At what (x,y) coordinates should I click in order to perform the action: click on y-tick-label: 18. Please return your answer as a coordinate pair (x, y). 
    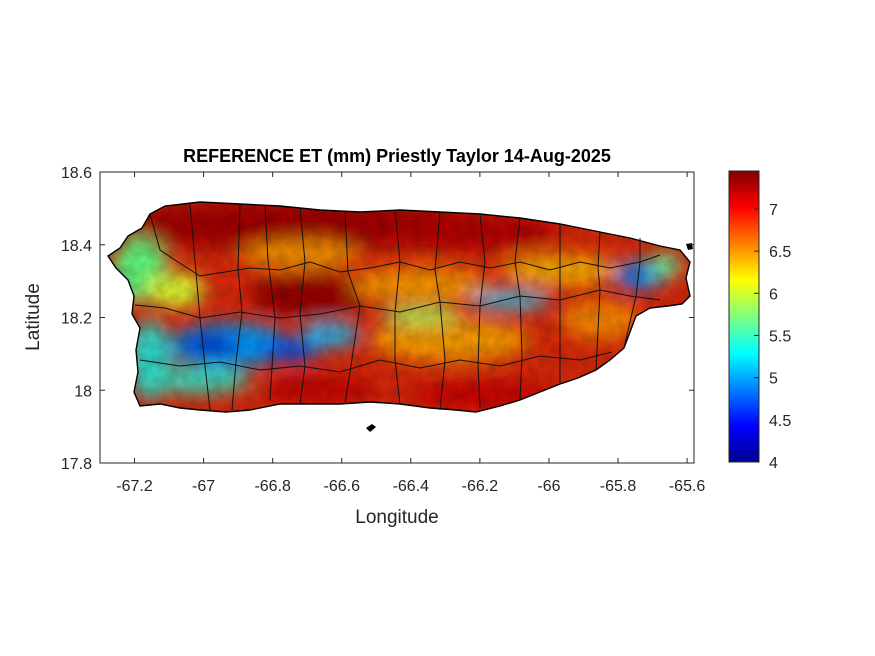
    Looking at the image, I should click on (83, 391).